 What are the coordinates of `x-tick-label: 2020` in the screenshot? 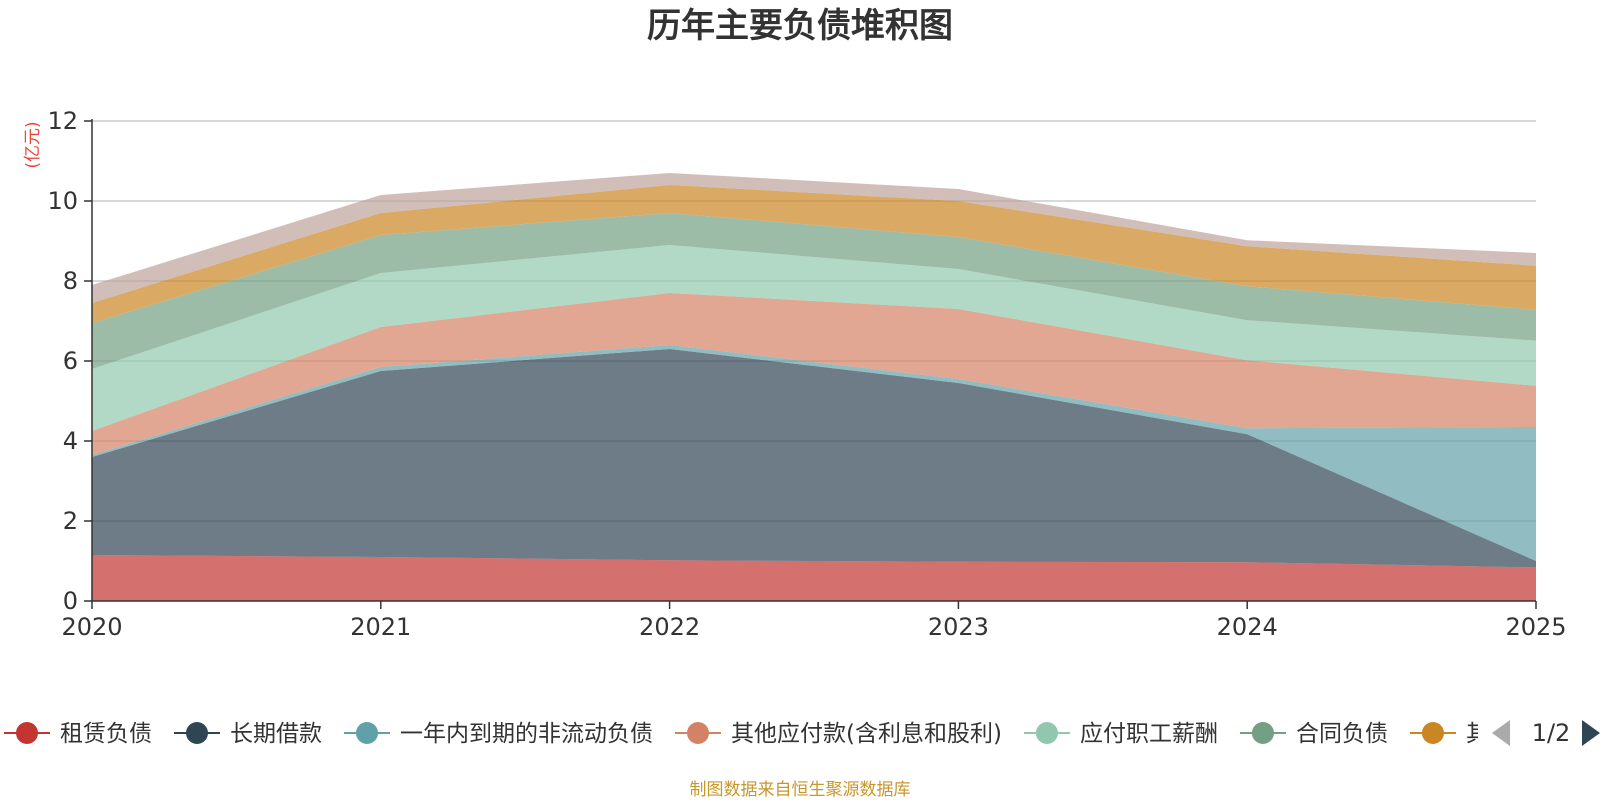 It's located at (91, 627).